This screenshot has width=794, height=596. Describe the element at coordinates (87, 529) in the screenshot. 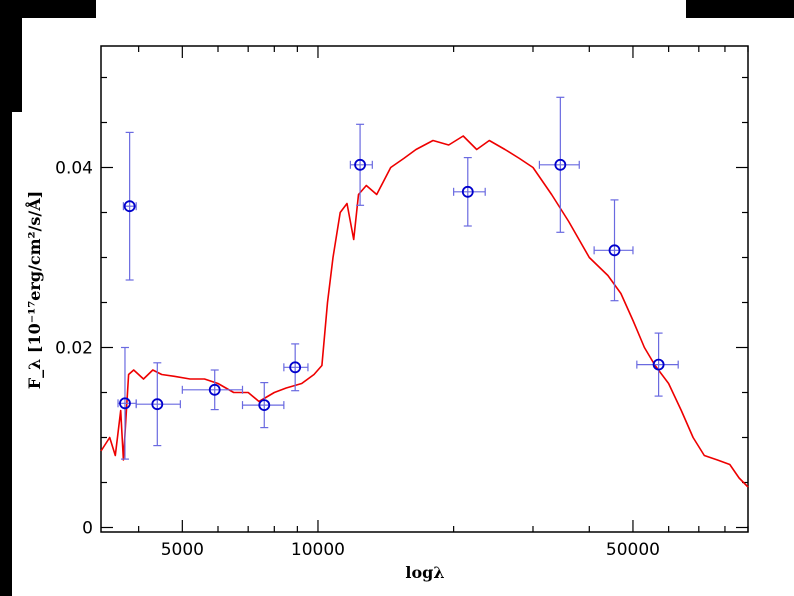

I see `y-tick-label: 0` at that location.